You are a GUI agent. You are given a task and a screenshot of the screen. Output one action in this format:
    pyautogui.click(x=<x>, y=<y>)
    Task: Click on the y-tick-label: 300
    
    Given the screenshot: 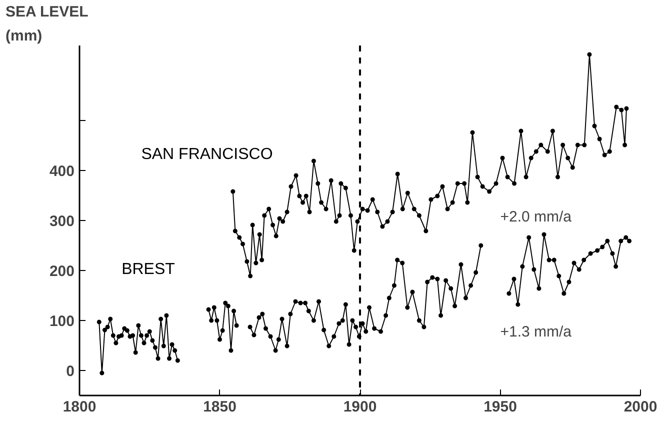 What is the action you would take?
    pyautogui.click(x=62, y=221)
    